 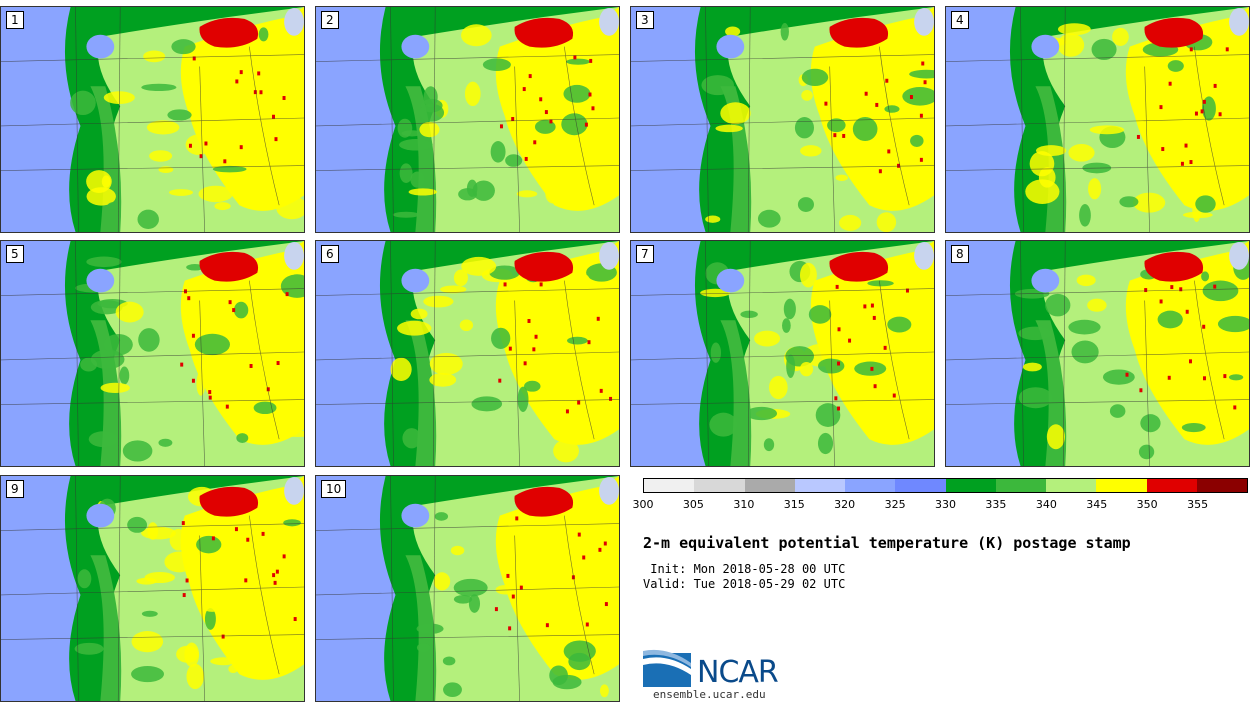 I want to click on ensemble-member-panel: 9, so click(x=152, y=588).